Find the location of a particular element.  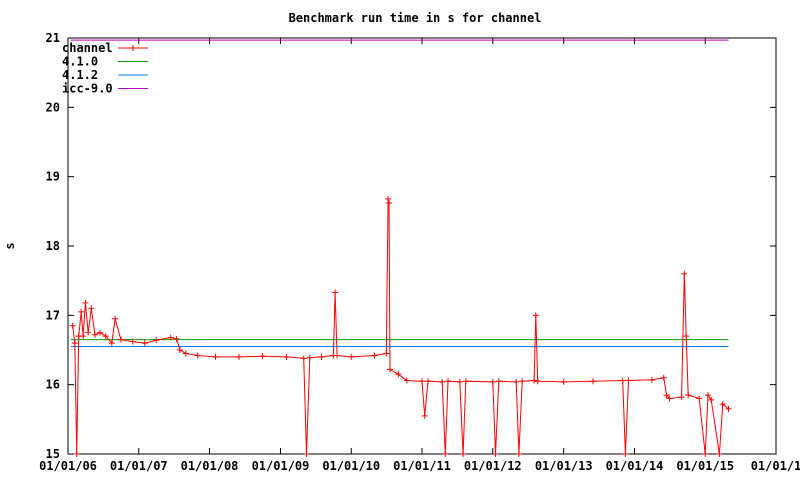

x-tick-label: 01/01/14 is located at coordinates (635, 466).